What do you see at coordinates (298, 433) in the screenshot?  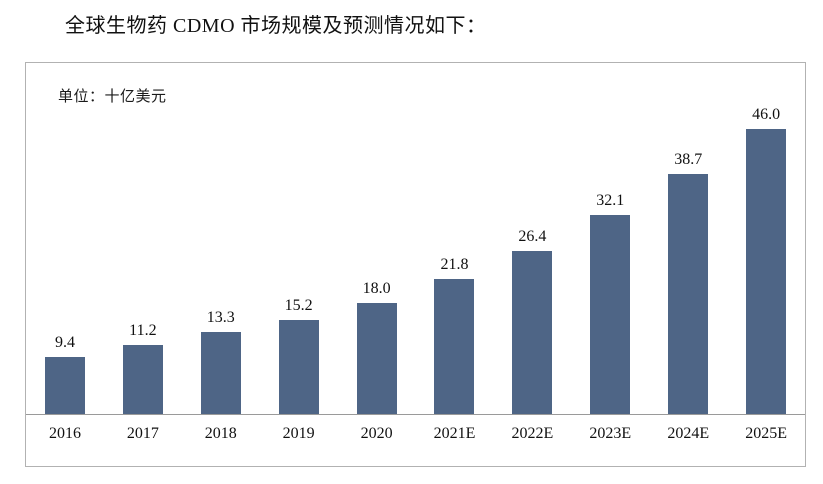 I see `x-tick-label: 2019` at bounding box center [298, 433].